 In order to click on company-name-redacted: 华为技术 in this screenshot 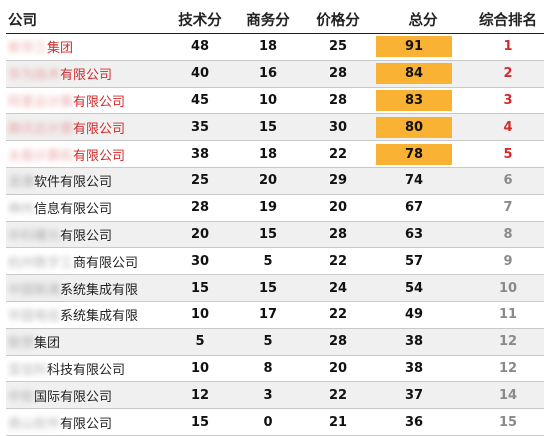, I will do `click(34, 76)`.